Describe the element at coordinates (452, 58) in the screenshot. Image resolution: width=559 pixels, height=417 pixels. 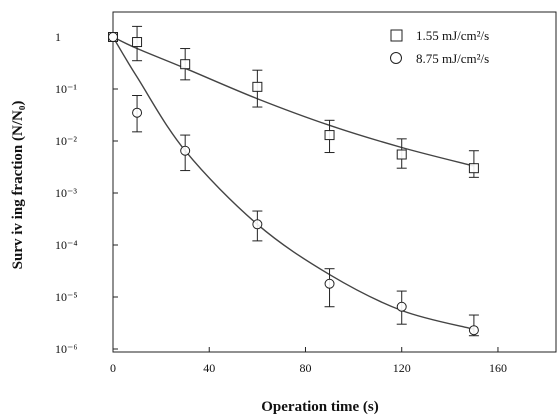
I see `legend-label-series-2: 8.75 mJ/cm²/s` at that location.